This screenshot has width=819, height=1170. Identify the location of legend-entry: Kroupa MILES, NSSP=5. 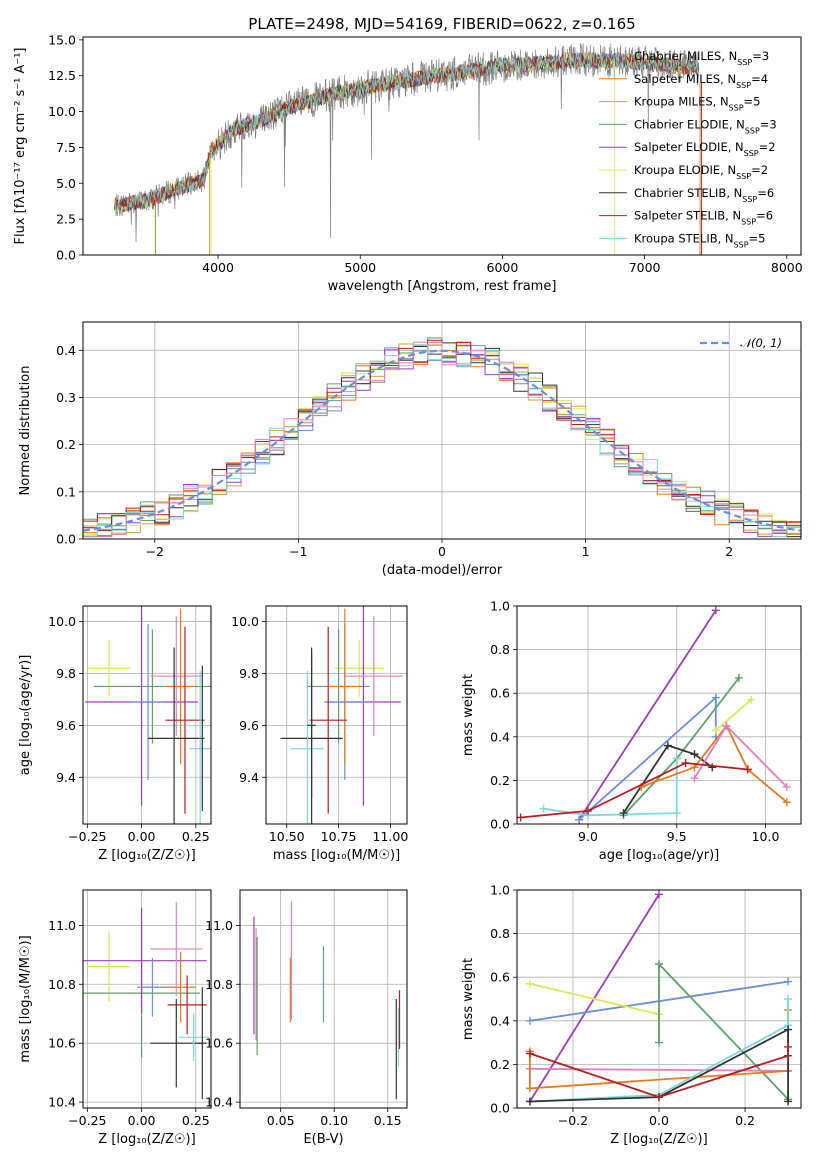
(697, 104).